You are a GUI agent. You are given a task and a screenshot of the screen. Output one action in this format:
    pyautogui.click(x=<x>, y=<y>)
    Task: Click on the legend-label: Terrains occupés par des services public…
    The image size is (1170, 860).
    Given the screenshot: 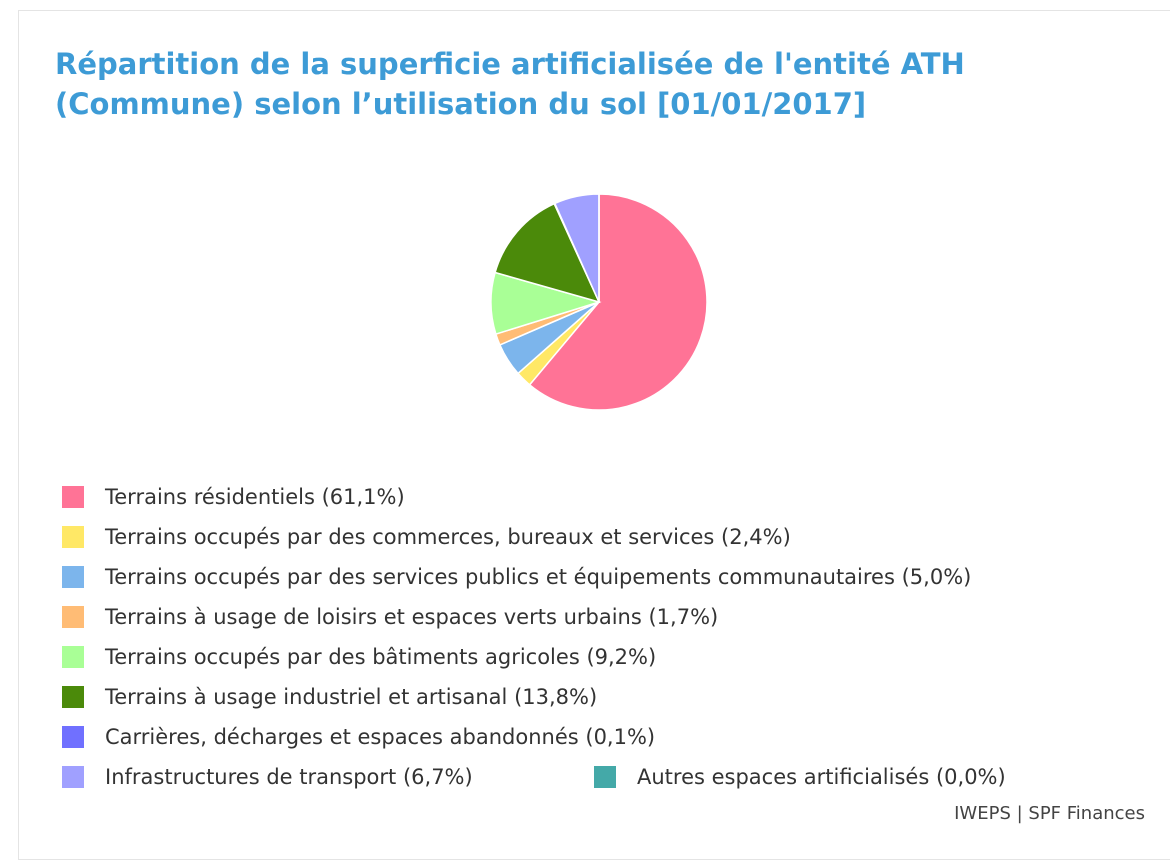 What is the action you would take?
    pyautogui.click(x=537, y=577)
    